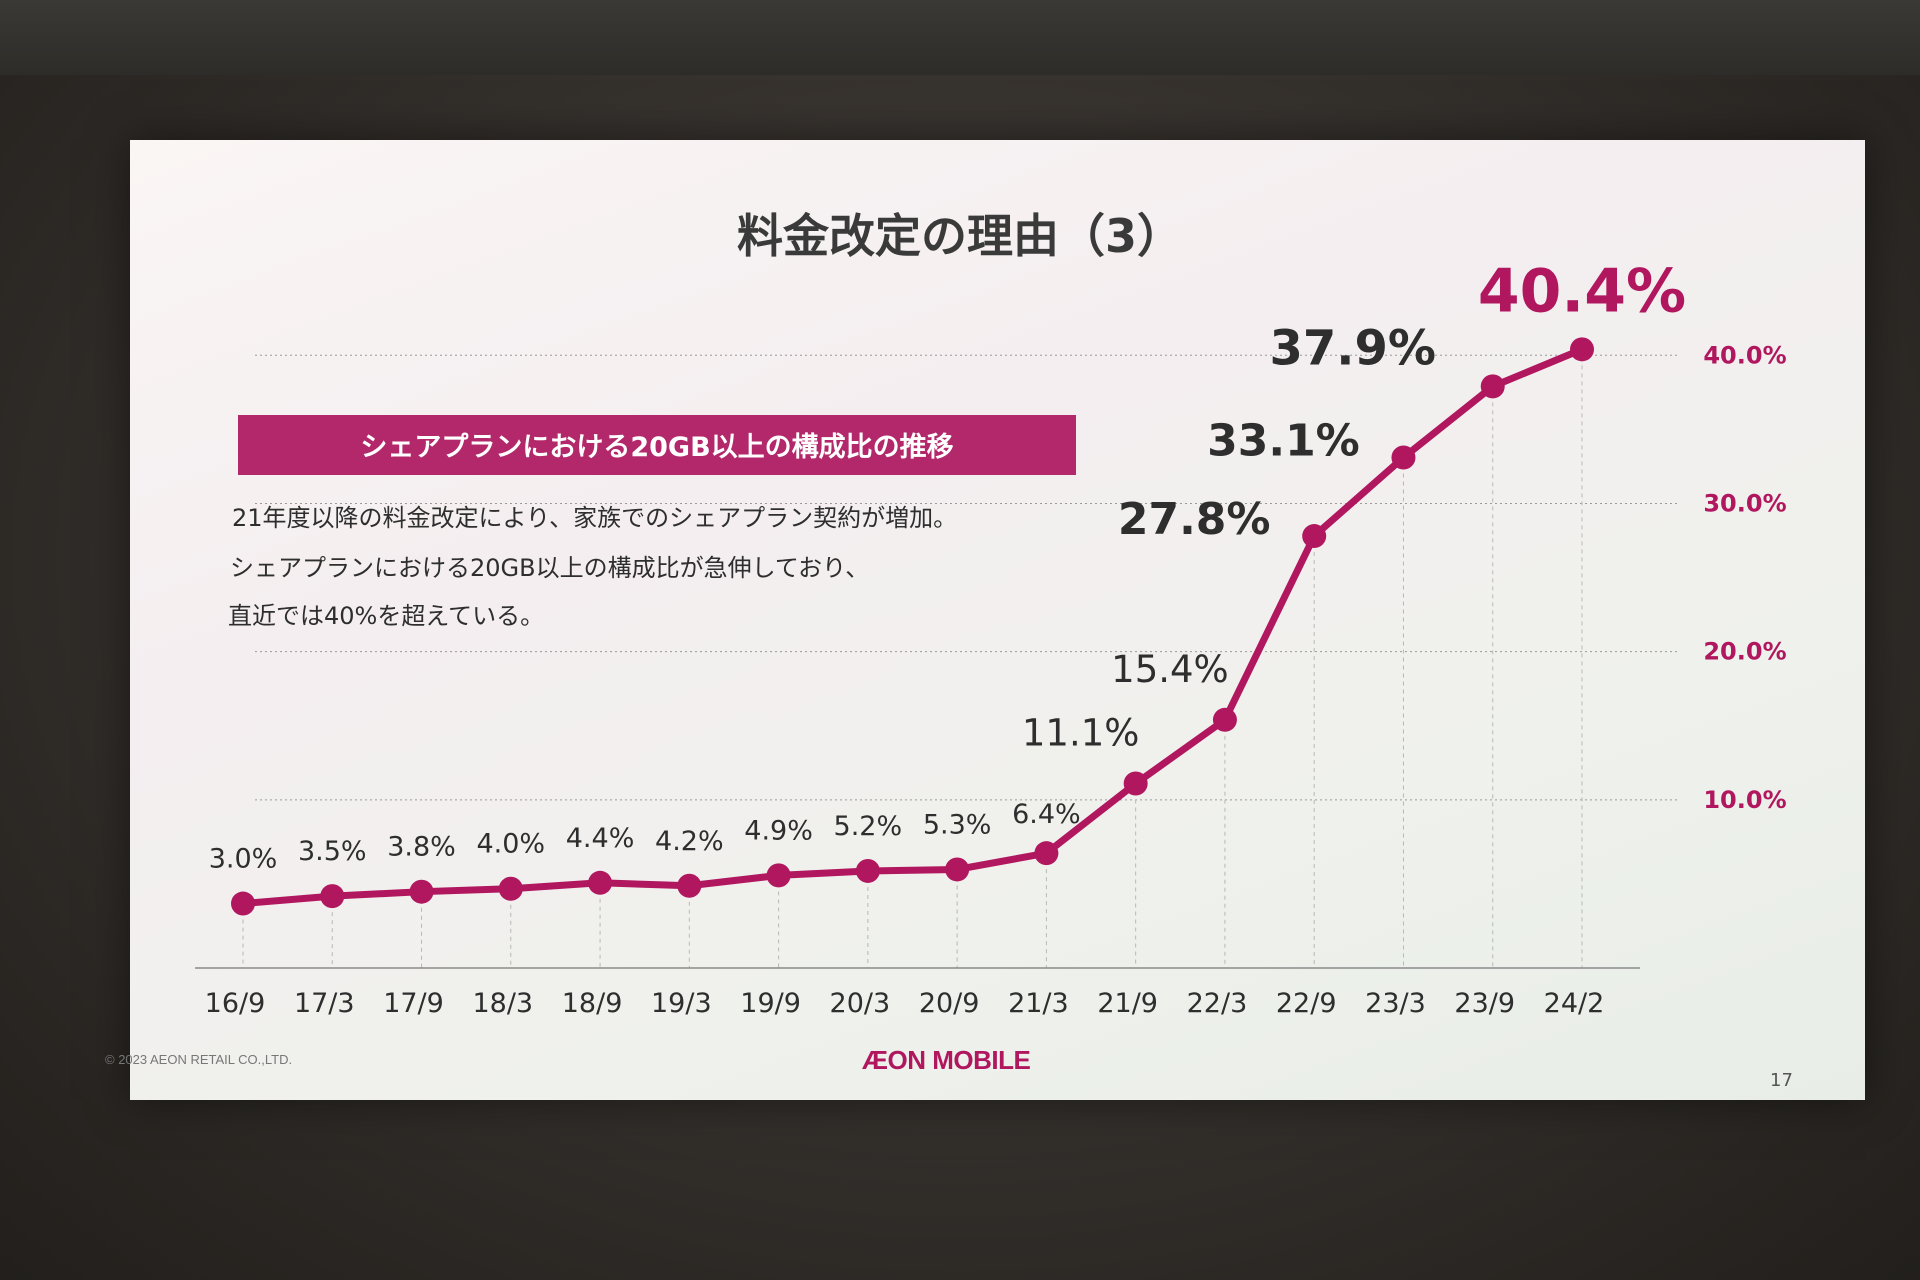 The width and height of the screenshot is (1920, 1280). What do you see at coordinates (946, 1060) in the screenshot?
I see `aeon-mobile-logo: ÆON MOBILE` at bounding box center [946, 1060].